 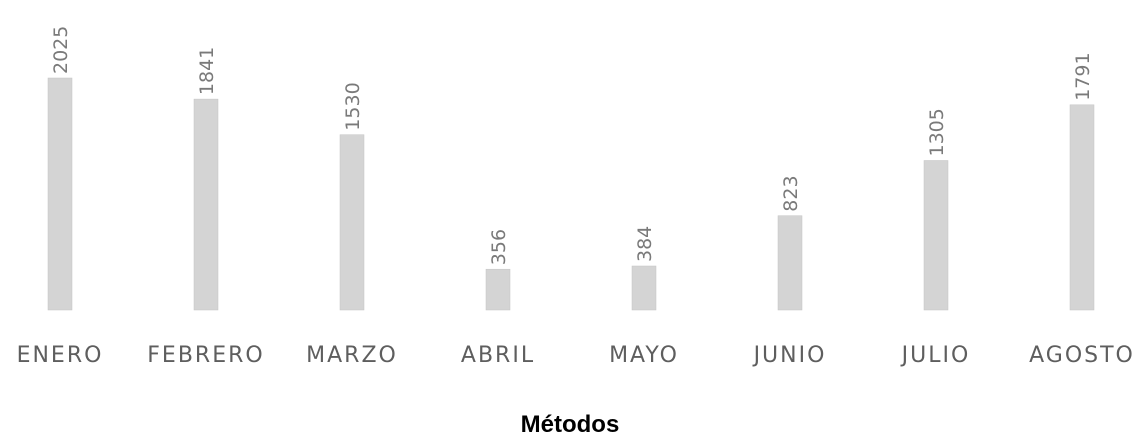 What do you see at coordinates (207, 71) in the screenshot?
I see `data-label-febrero: 1841` at bounding box center [207, 71].